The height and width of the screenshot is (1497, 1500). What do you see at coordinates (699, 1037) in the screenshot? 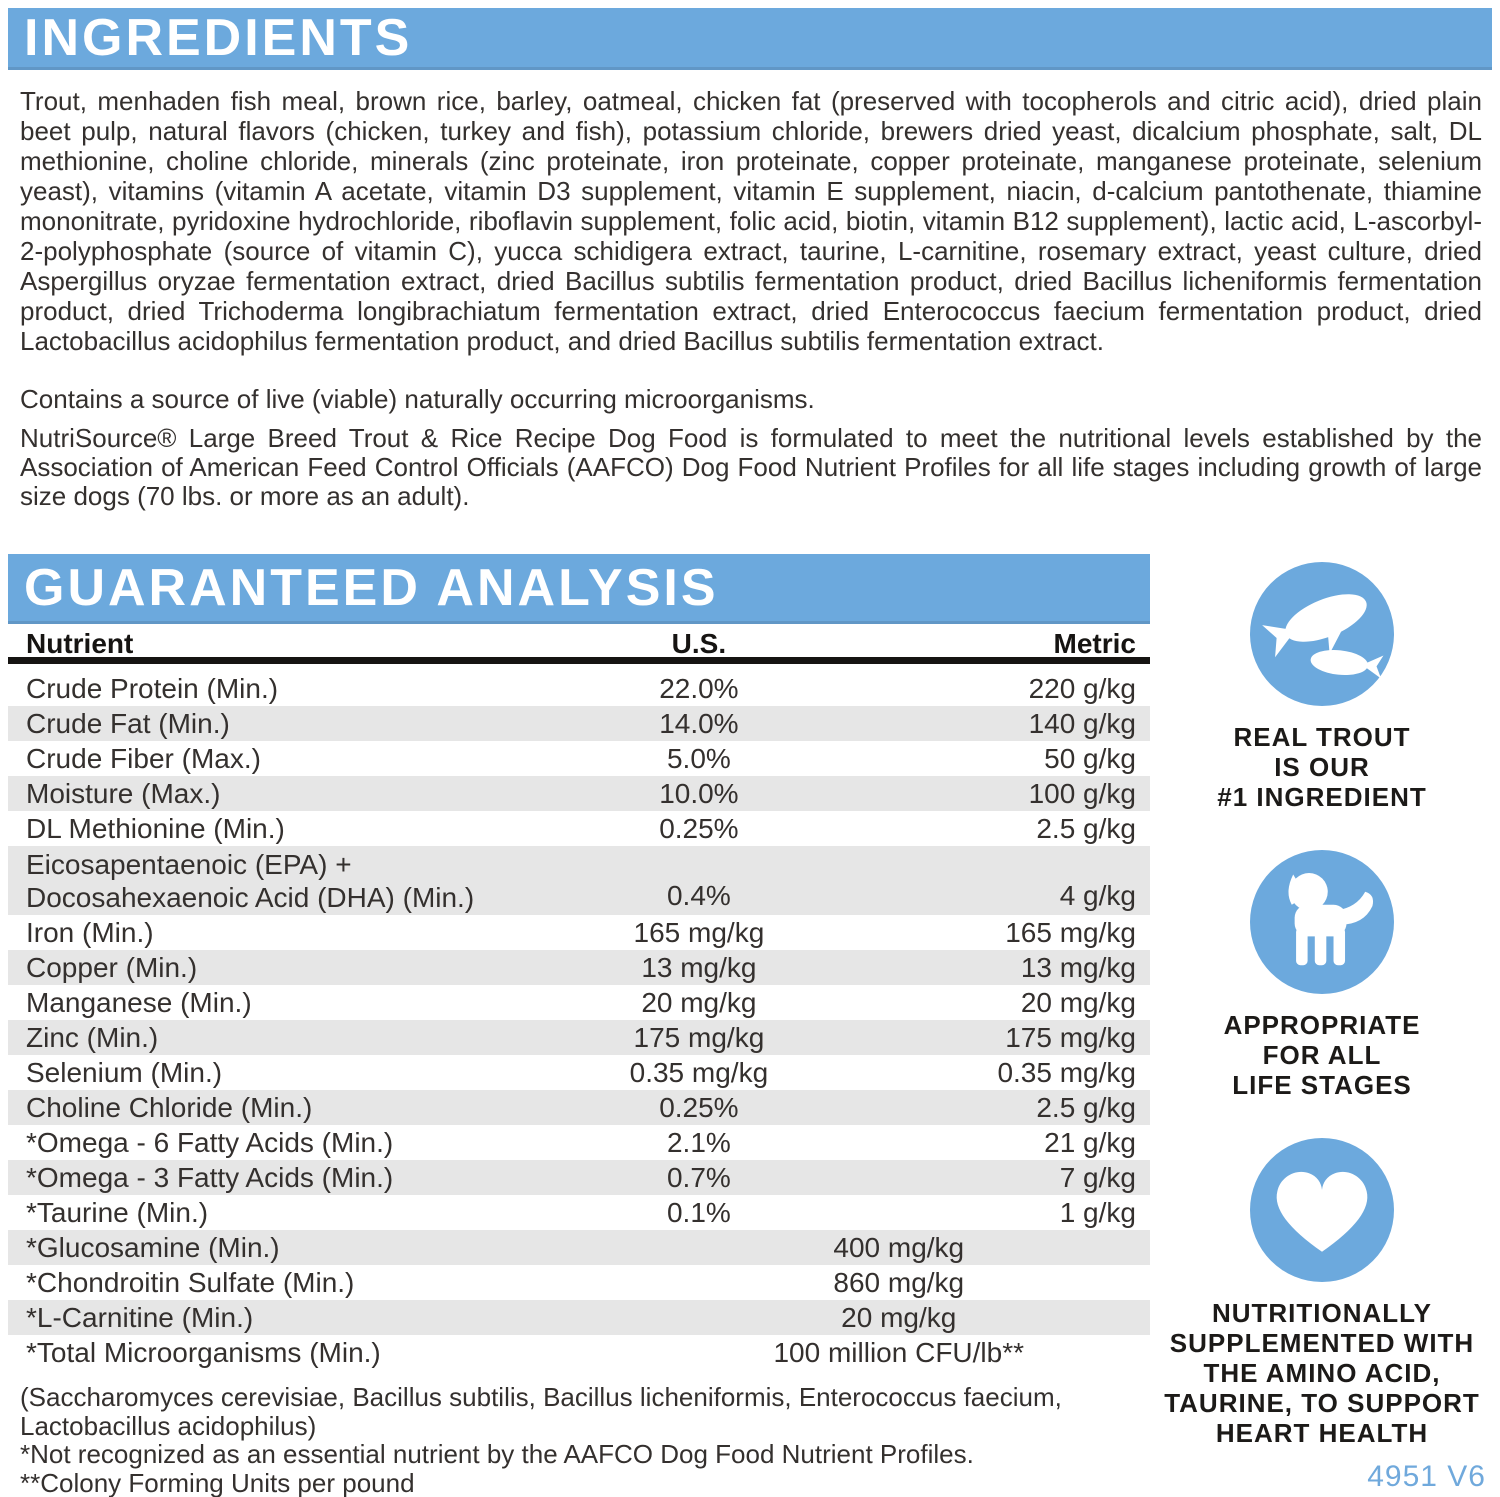
I see `nutrient-us-value: 175 mg/kg` at bounding box center [699, 1037].